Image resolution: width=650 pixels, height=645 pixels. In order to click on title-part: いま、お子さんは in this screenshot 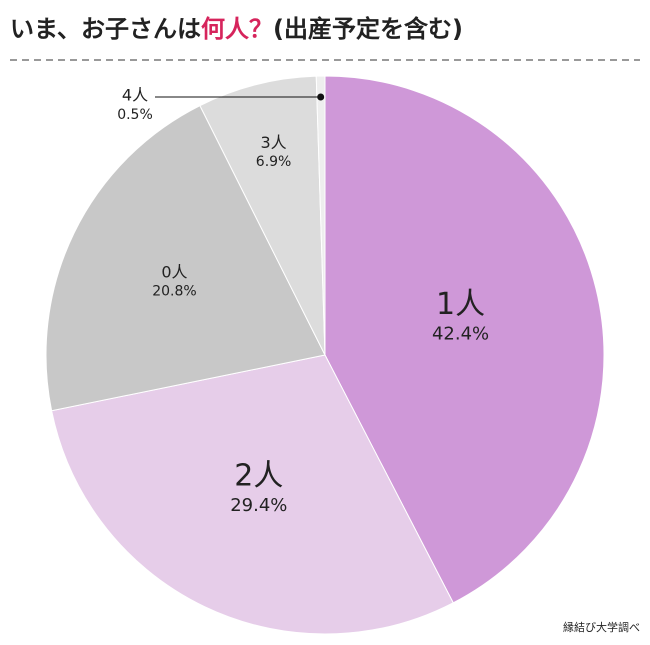, I will do `click(105, 29)`.